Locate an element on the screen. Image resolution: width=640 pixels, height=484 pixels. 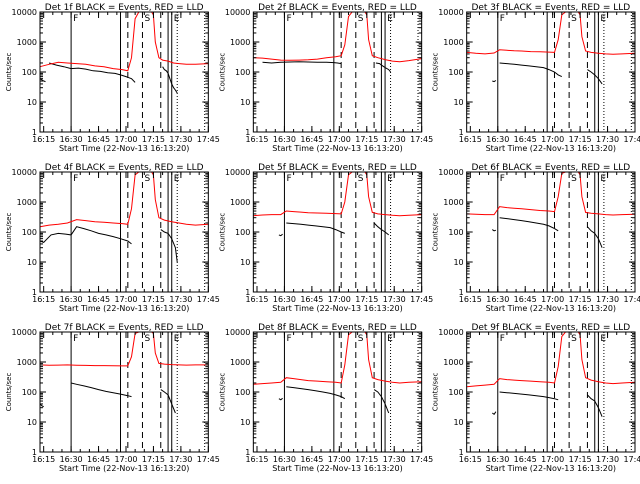
panel-title: Det 5f BLACK = Events, RED = LLD is located at coordinates (337, 168).